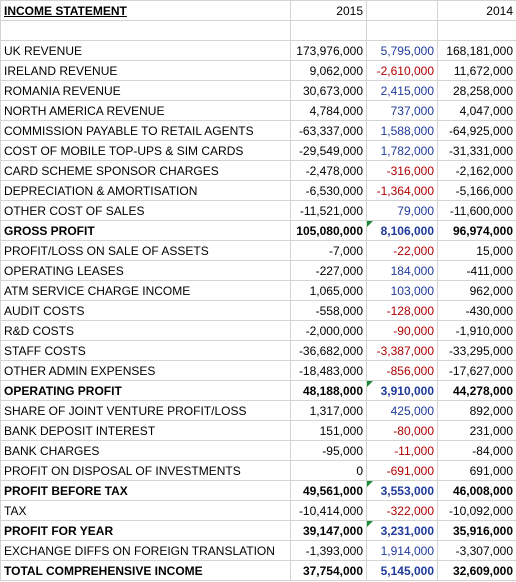 The height and width of the screenshot is (582, 516). What do you see at coordinates (145, 510) in the screenshot?
I see `row-label: TAX` at bounding box center [145, 510].